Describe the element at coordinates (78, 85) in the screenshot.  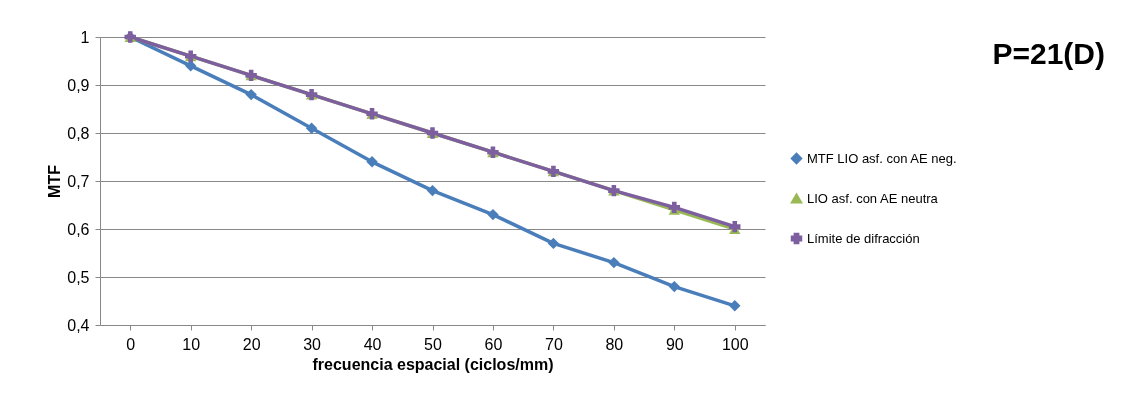
I see `y-tick-label: 0,9` at that location.